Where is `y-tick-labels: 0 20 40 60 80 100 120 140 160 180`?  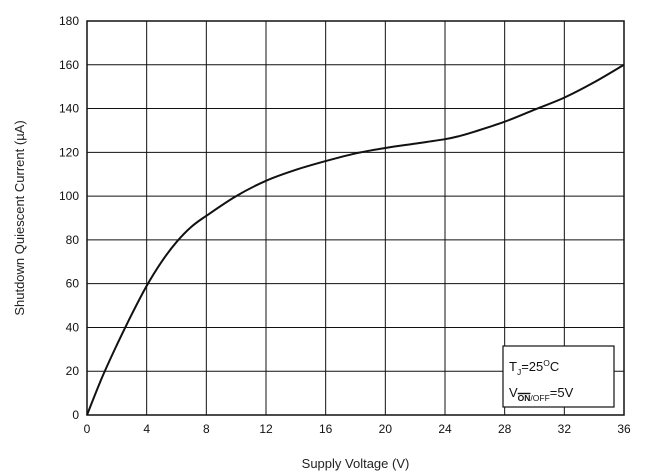 y-tick-labels: 0 20 40 60 80 100 120 140 160 180 is located at coordinates (69, 218).